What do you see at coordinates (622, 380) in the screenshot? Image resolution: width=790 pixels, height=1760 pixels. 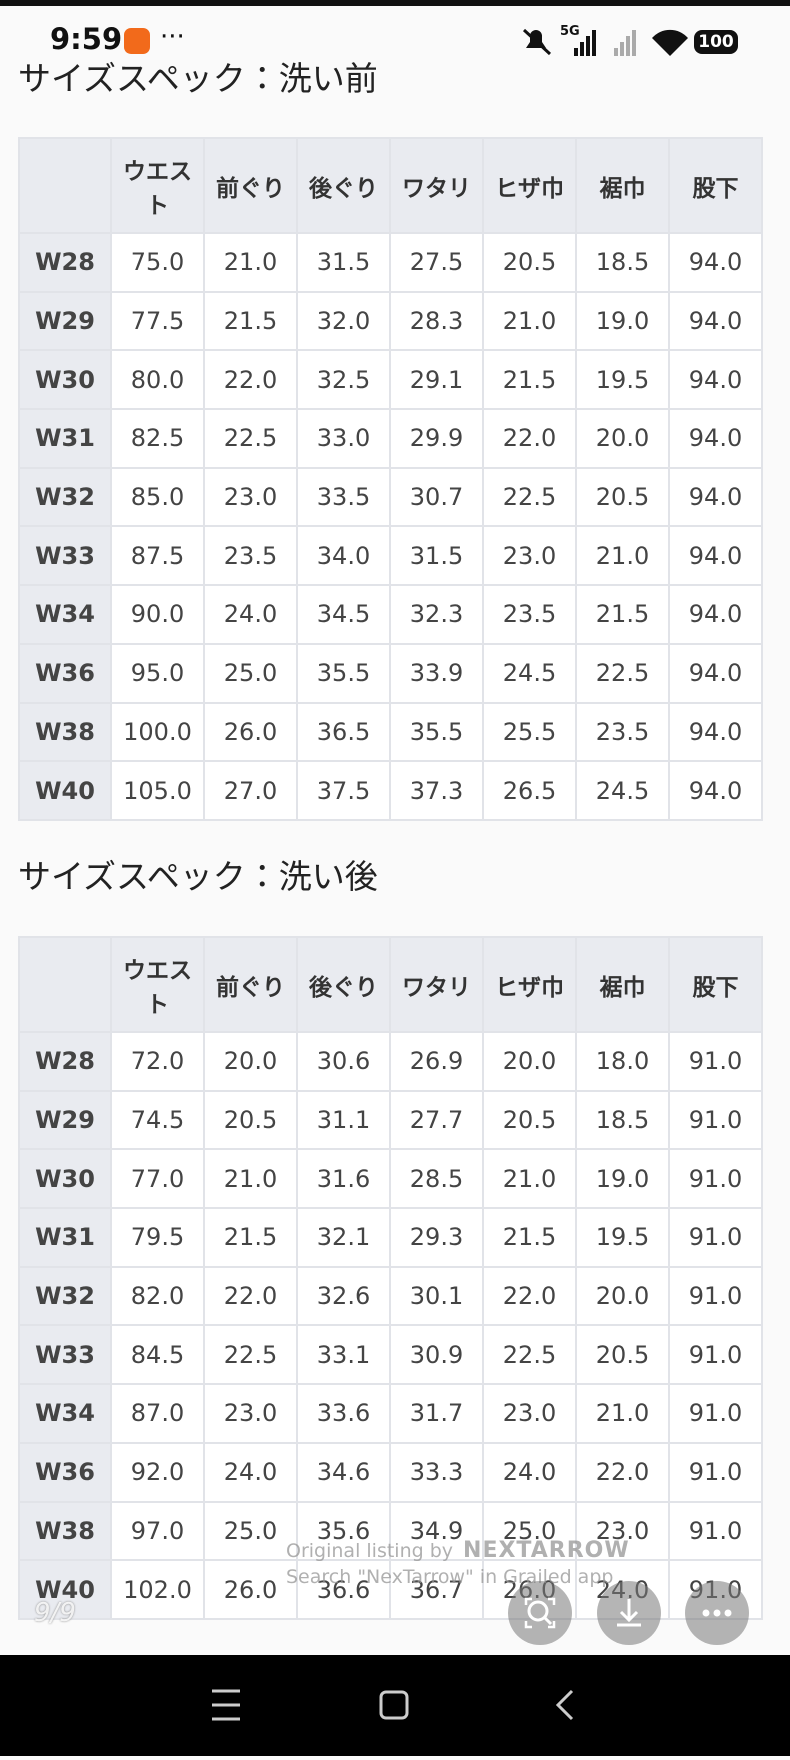 I see `cell: 19.5` at bounding box center [622, 380].